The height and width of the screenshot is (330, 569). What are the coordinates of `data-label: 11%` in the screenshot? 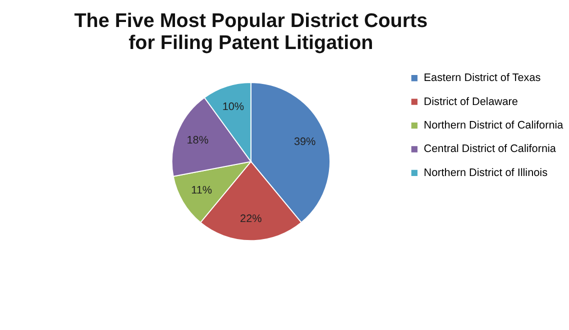 It's located at (201, 190).